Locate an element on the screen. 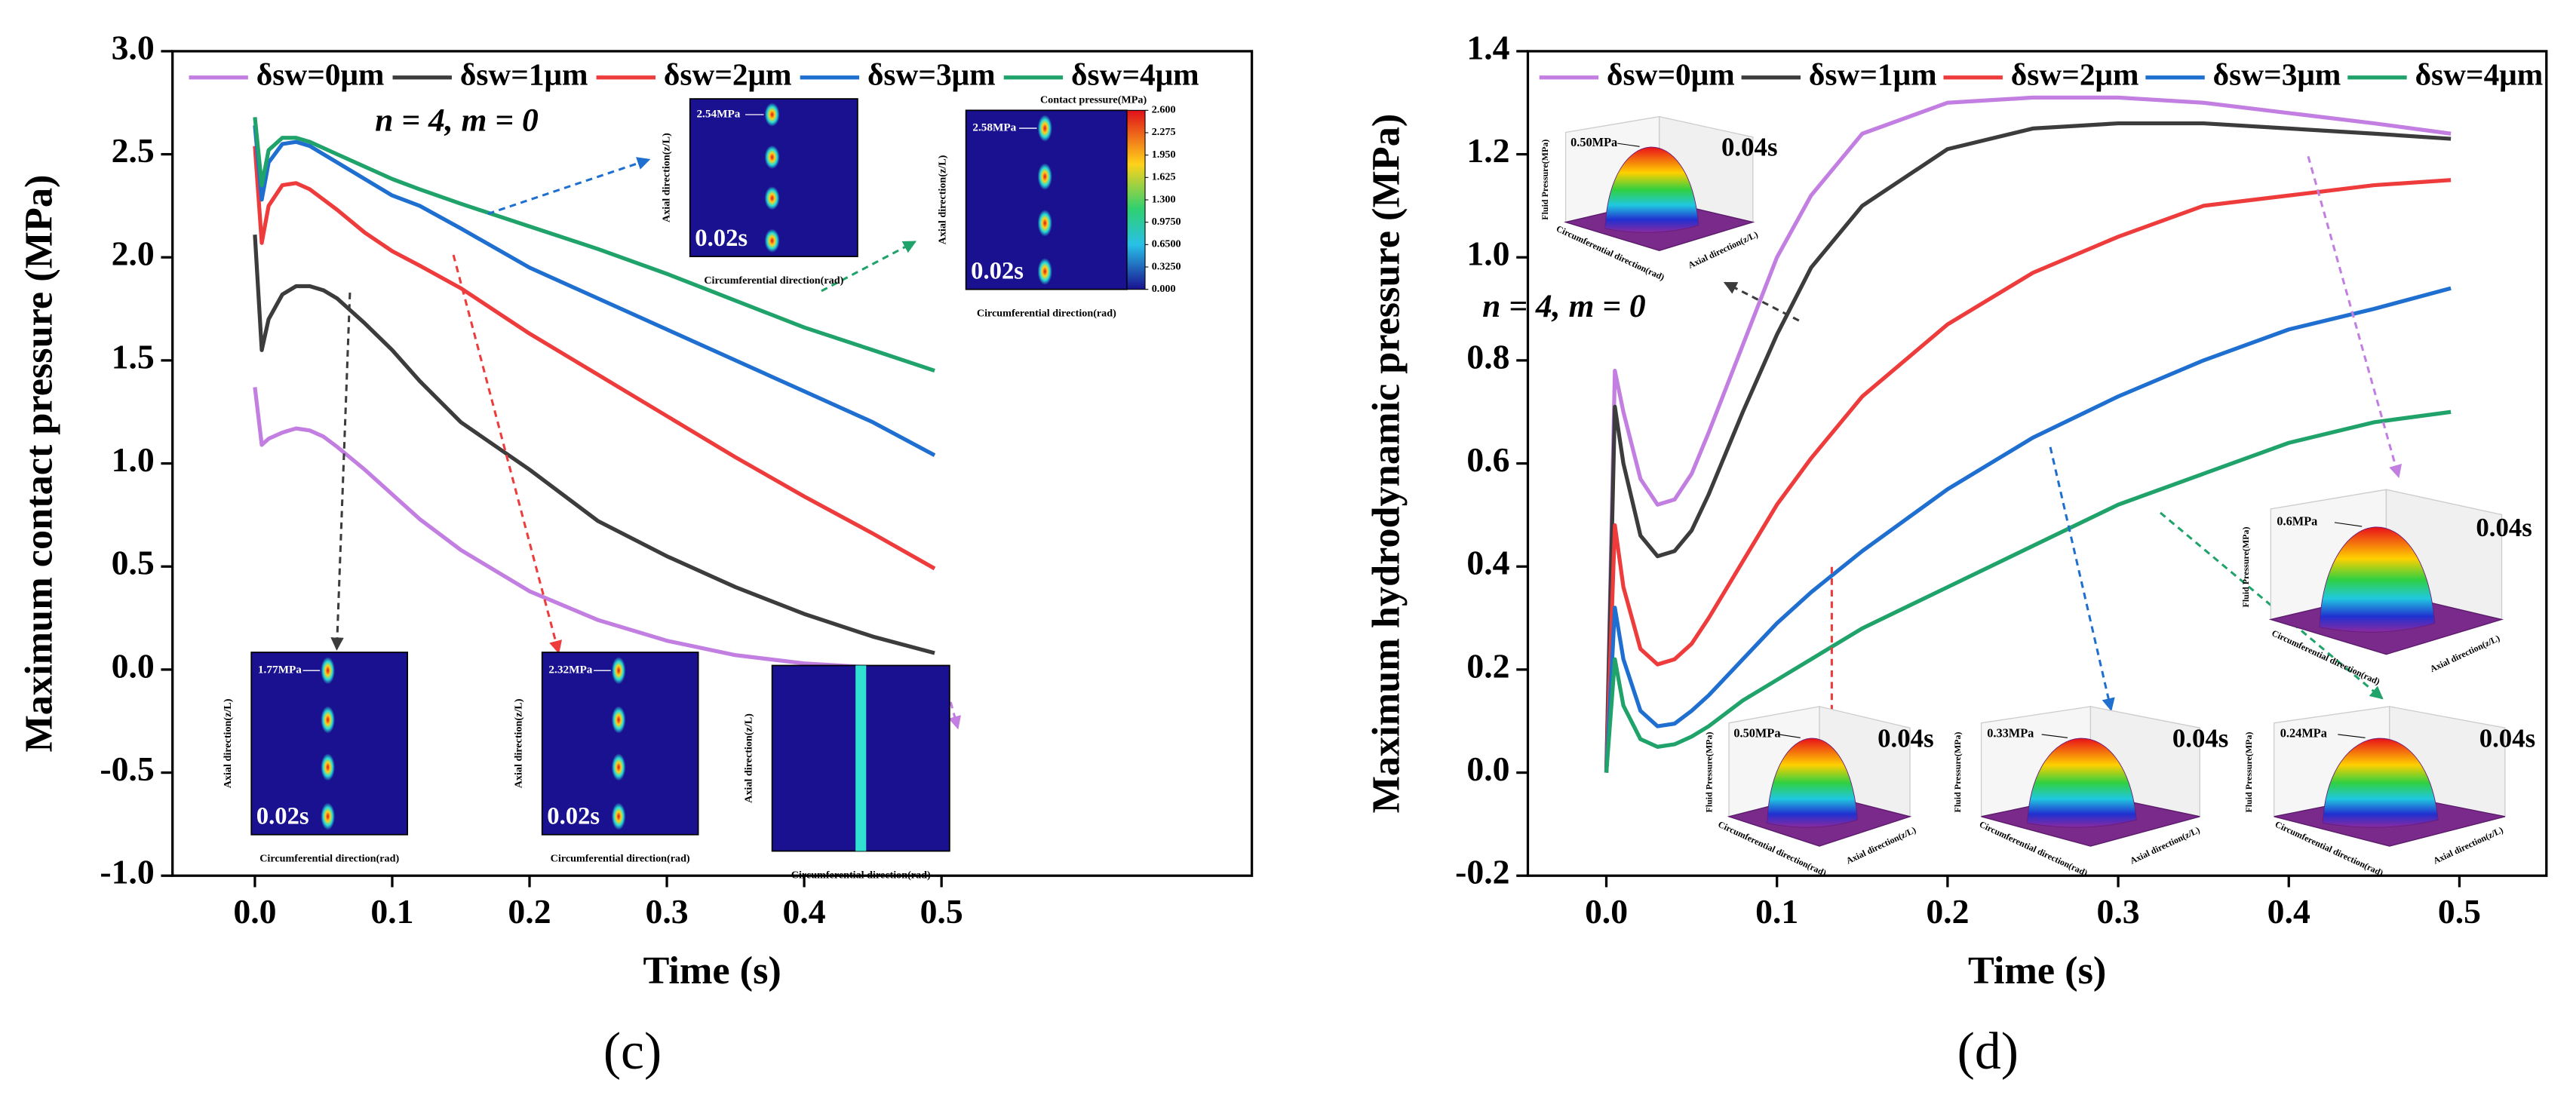 The height and width of the screenshot is (1101, 2576). y-tick-label: -0.5 is located at coordinates (127, 769).